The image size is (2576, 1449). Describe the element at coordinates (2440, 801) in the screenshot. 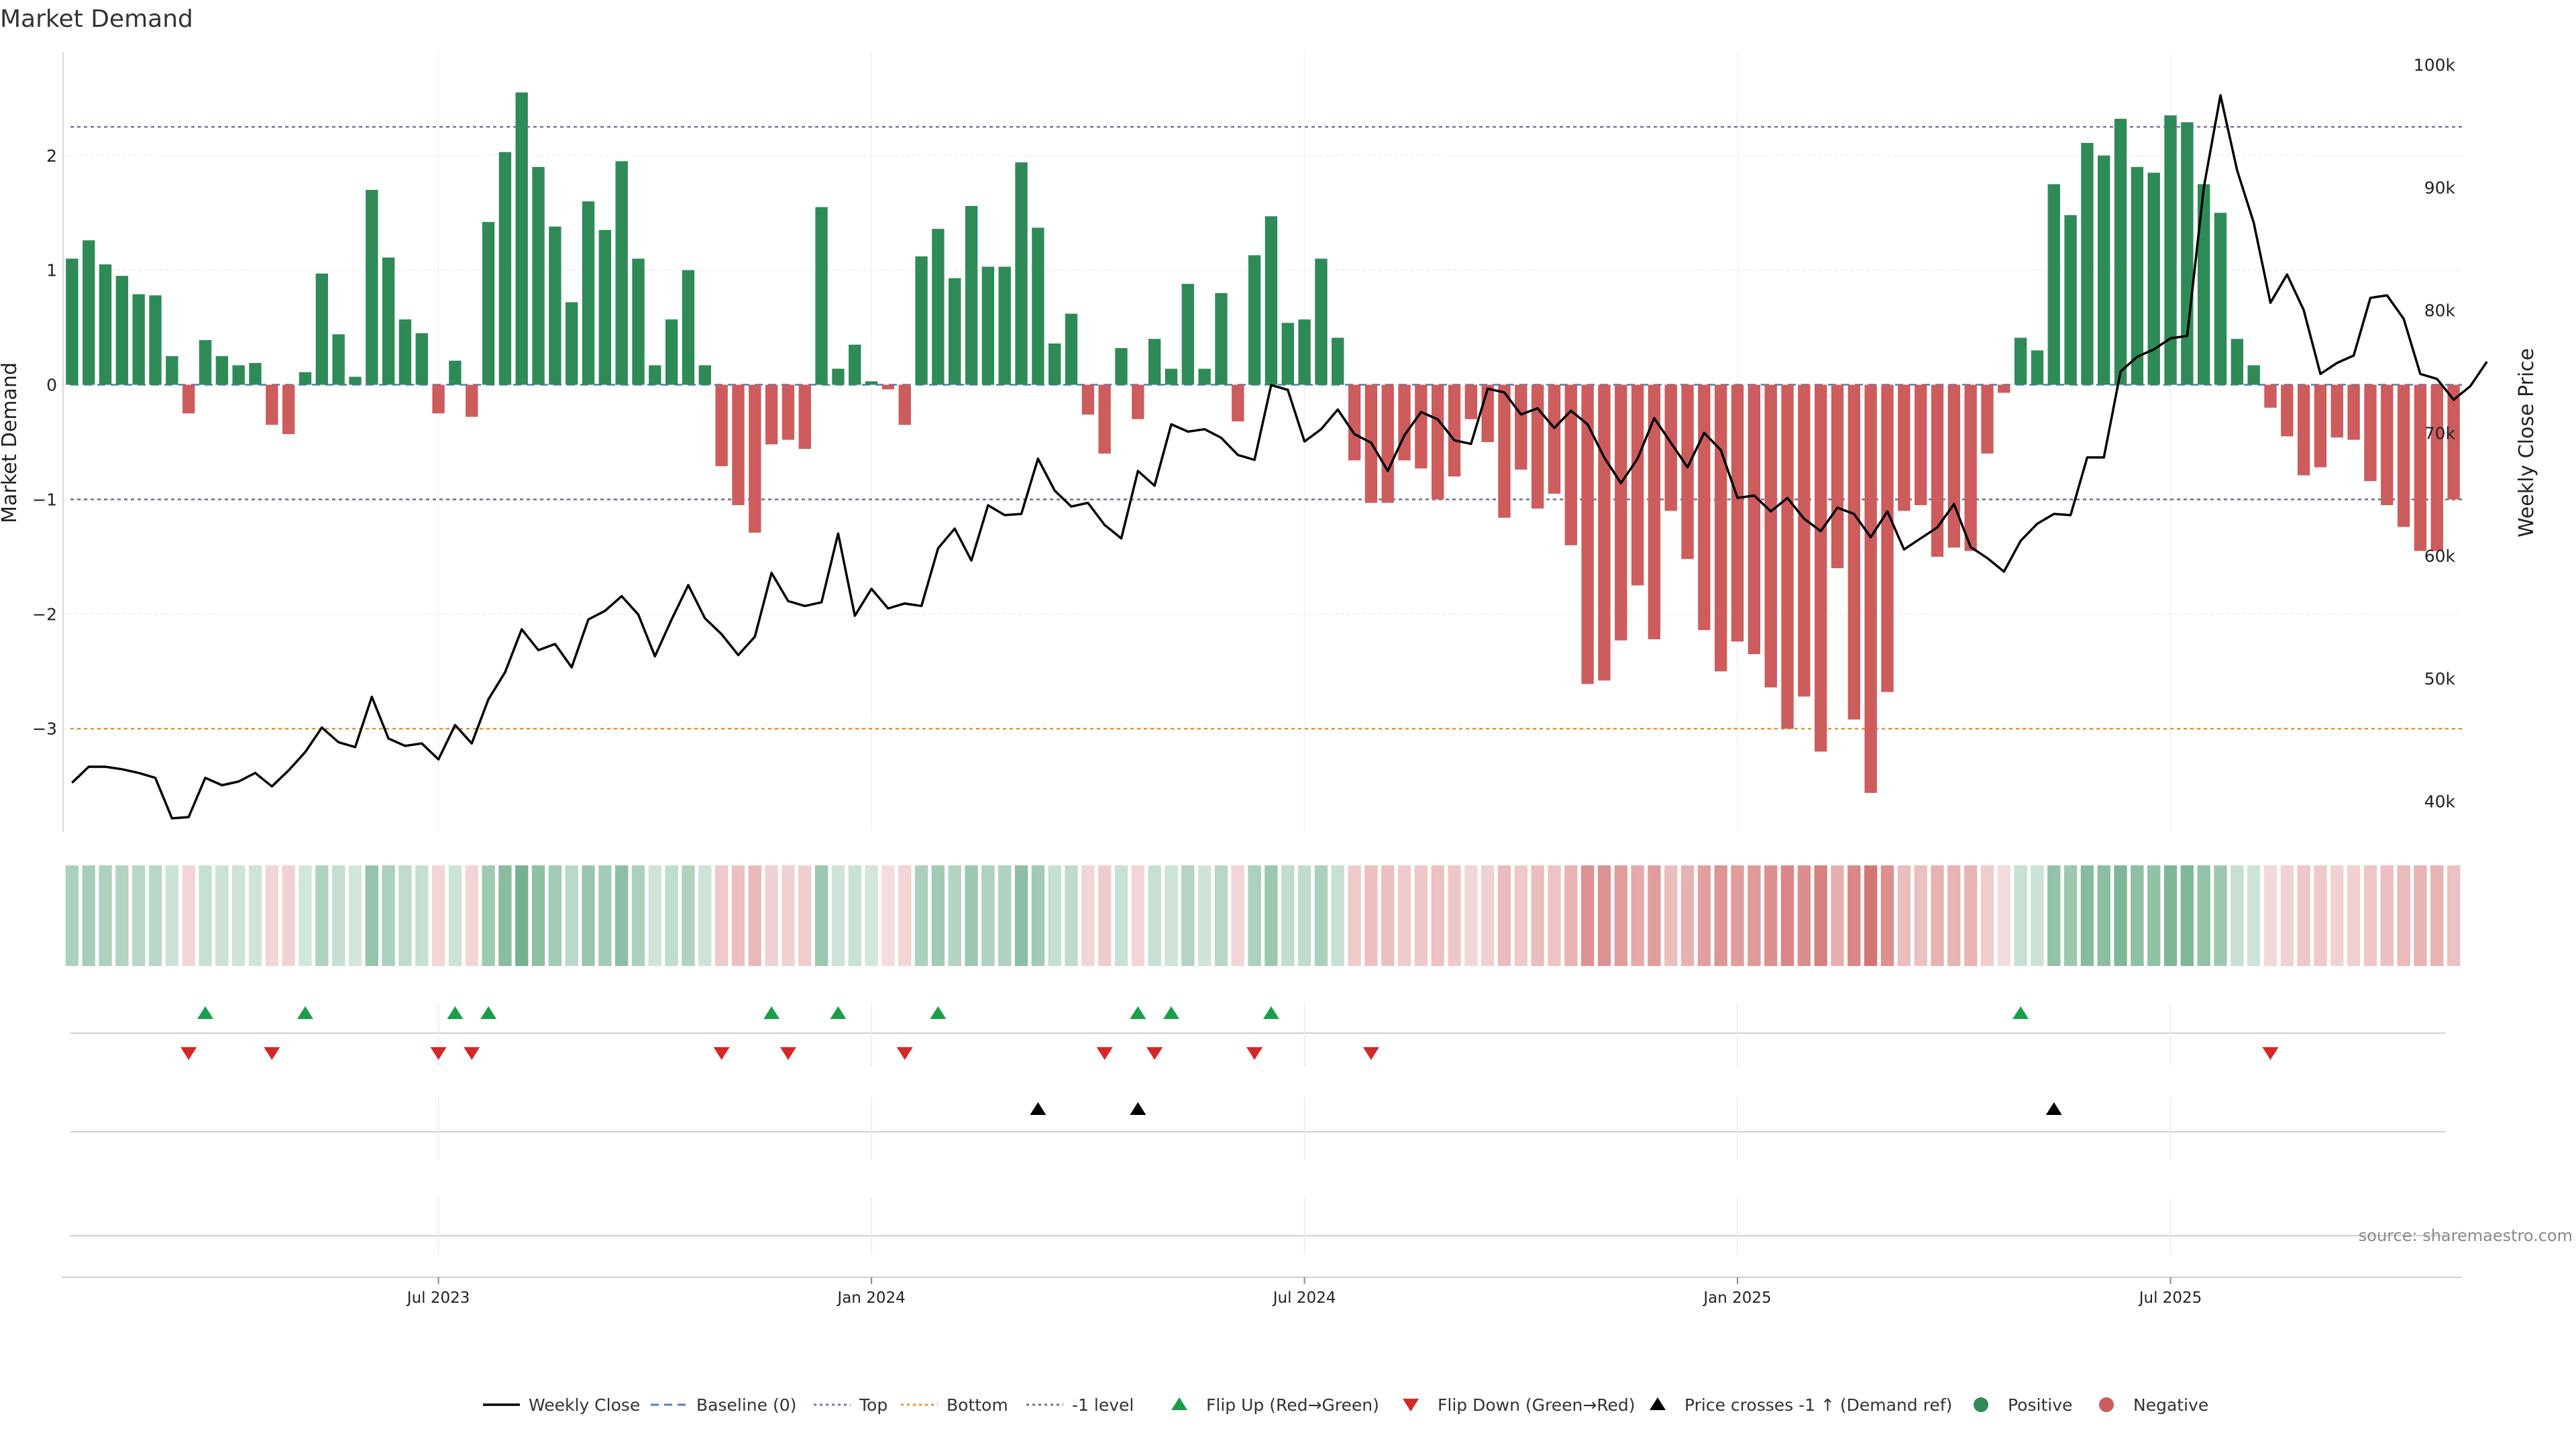

I see `y2-tick-label: 40k` at that location.